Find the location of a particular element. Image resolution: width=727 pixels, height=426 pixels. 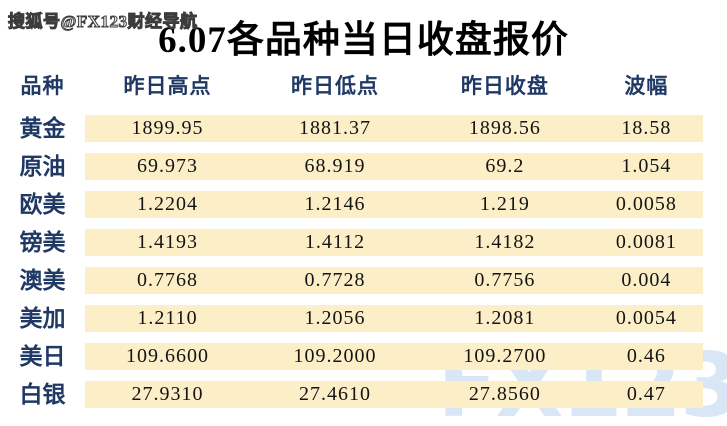

cell-prev-close: 0.7756 is located at coordinates (505, 280).